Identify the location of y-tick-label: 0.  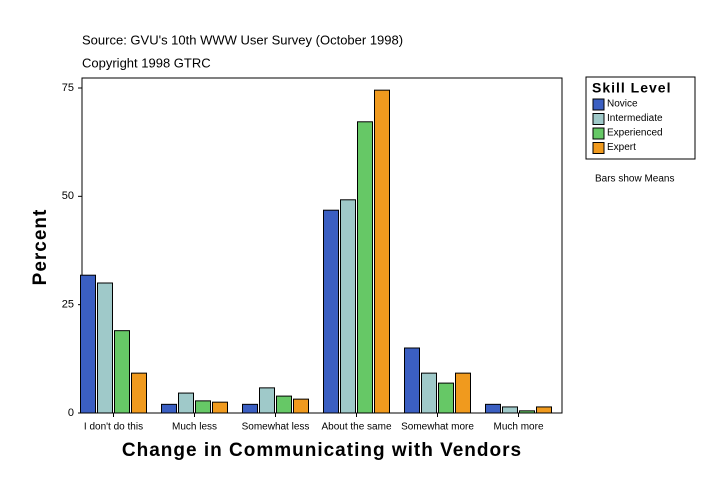
(71, 413).